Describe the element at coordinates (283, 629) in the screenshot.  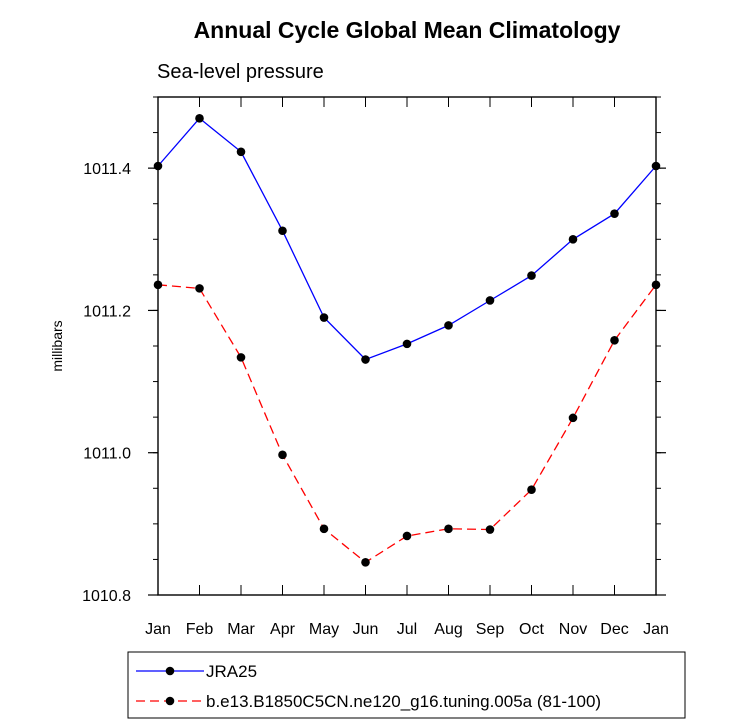
I see `x-tick-label: Apr` at that location.